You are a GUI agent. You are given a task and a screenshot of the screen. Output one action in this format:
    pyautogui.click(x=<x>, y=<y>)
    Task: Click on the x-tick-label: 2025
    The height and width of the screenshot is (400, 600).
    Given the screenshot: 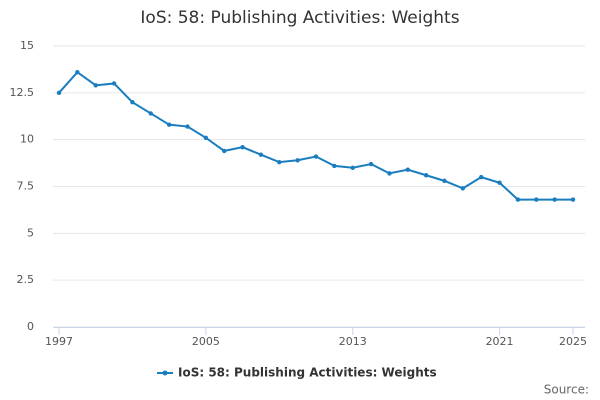 What is the action you would take?
    pyautogui.click(x=573, y=341)
    